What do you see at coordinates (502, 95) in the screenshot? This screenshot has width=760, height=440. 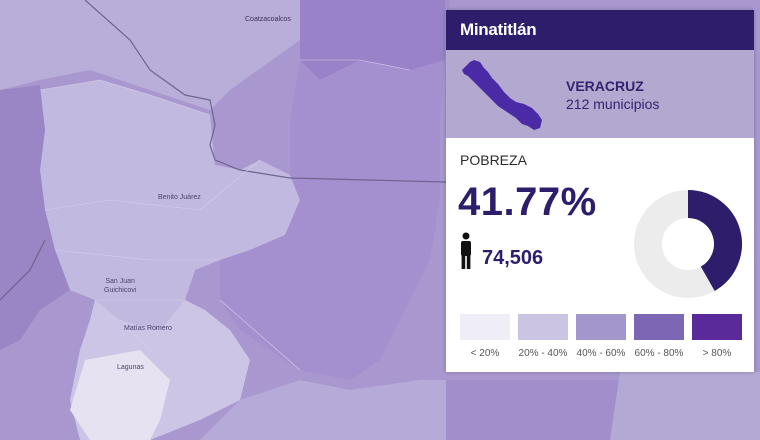 I see `veracruz-state-silhouette` at bounding box center [502, 95].